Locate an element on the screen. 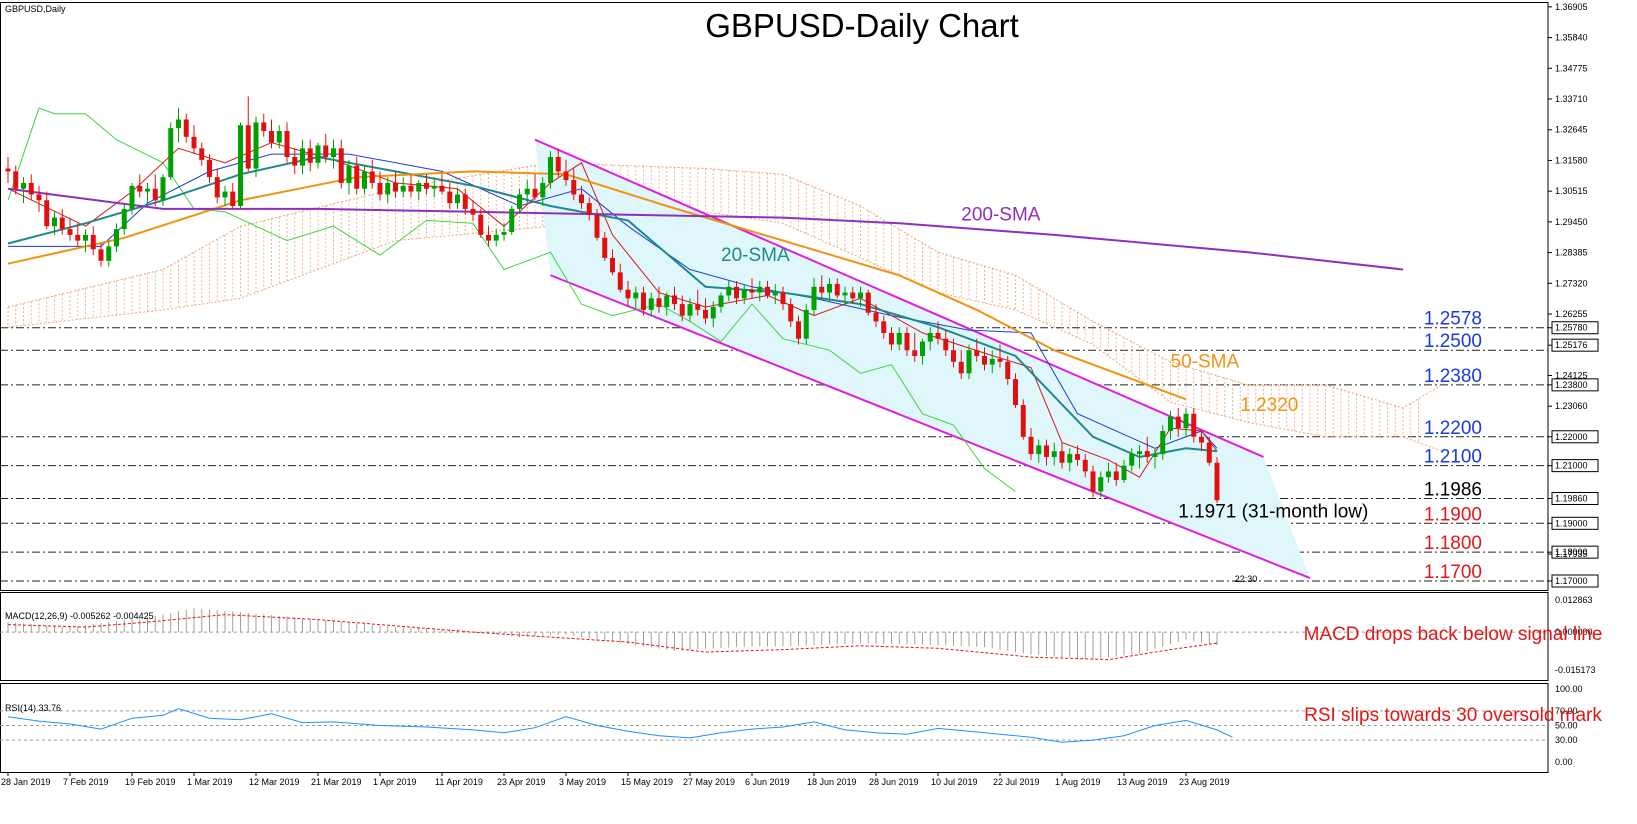 The height and width of the screenshot is (824, 1637). price-tick-label: 1.24125 is located at coordinates (1571, 375).